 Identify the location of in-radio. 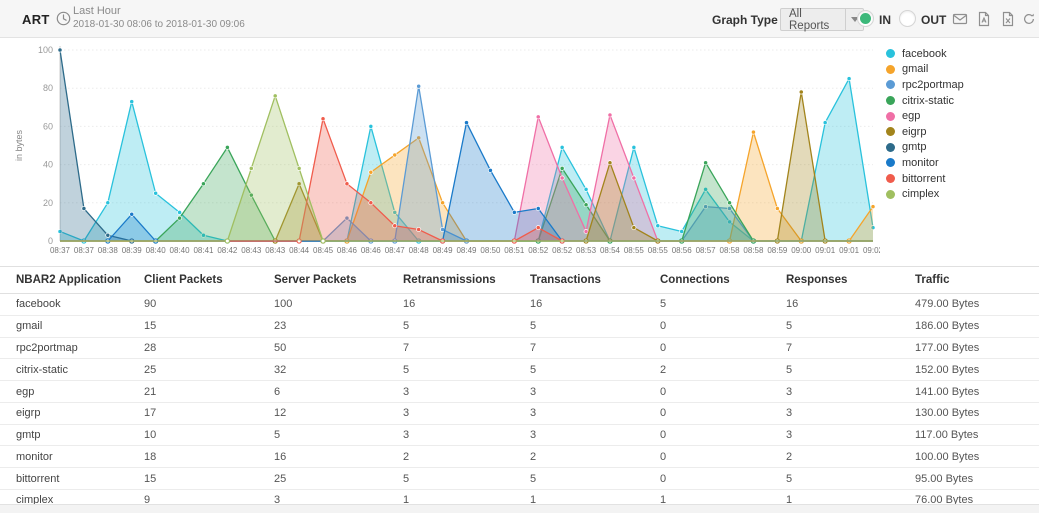
(865, 18).